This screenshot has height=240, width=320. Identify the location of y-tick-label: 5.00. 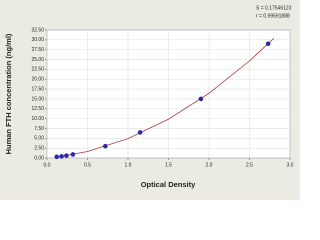
(39, 139).